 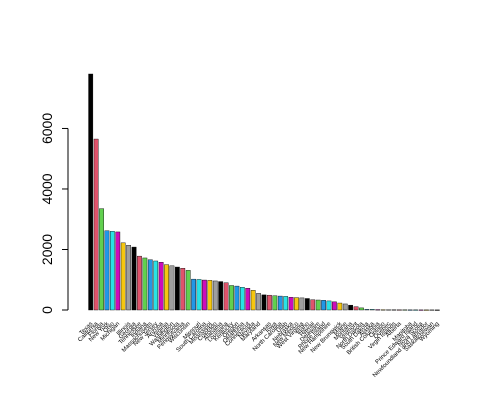 What do you see at coordinates (47, 310) in the screenshot?
I see `y-tick-label: 0` at bounding box center [47, 310].